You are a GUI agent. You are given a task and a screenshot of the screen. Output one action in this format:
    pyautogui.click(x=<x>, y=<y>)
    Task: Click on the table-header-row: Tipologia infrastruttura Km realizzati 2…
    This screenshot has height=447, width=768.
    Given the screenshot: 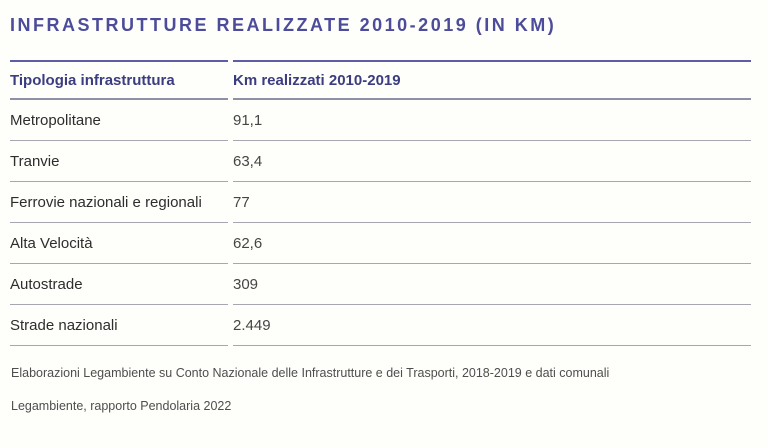 What is the action you would take?
    pyautogui.click(x=380, y=80)
    